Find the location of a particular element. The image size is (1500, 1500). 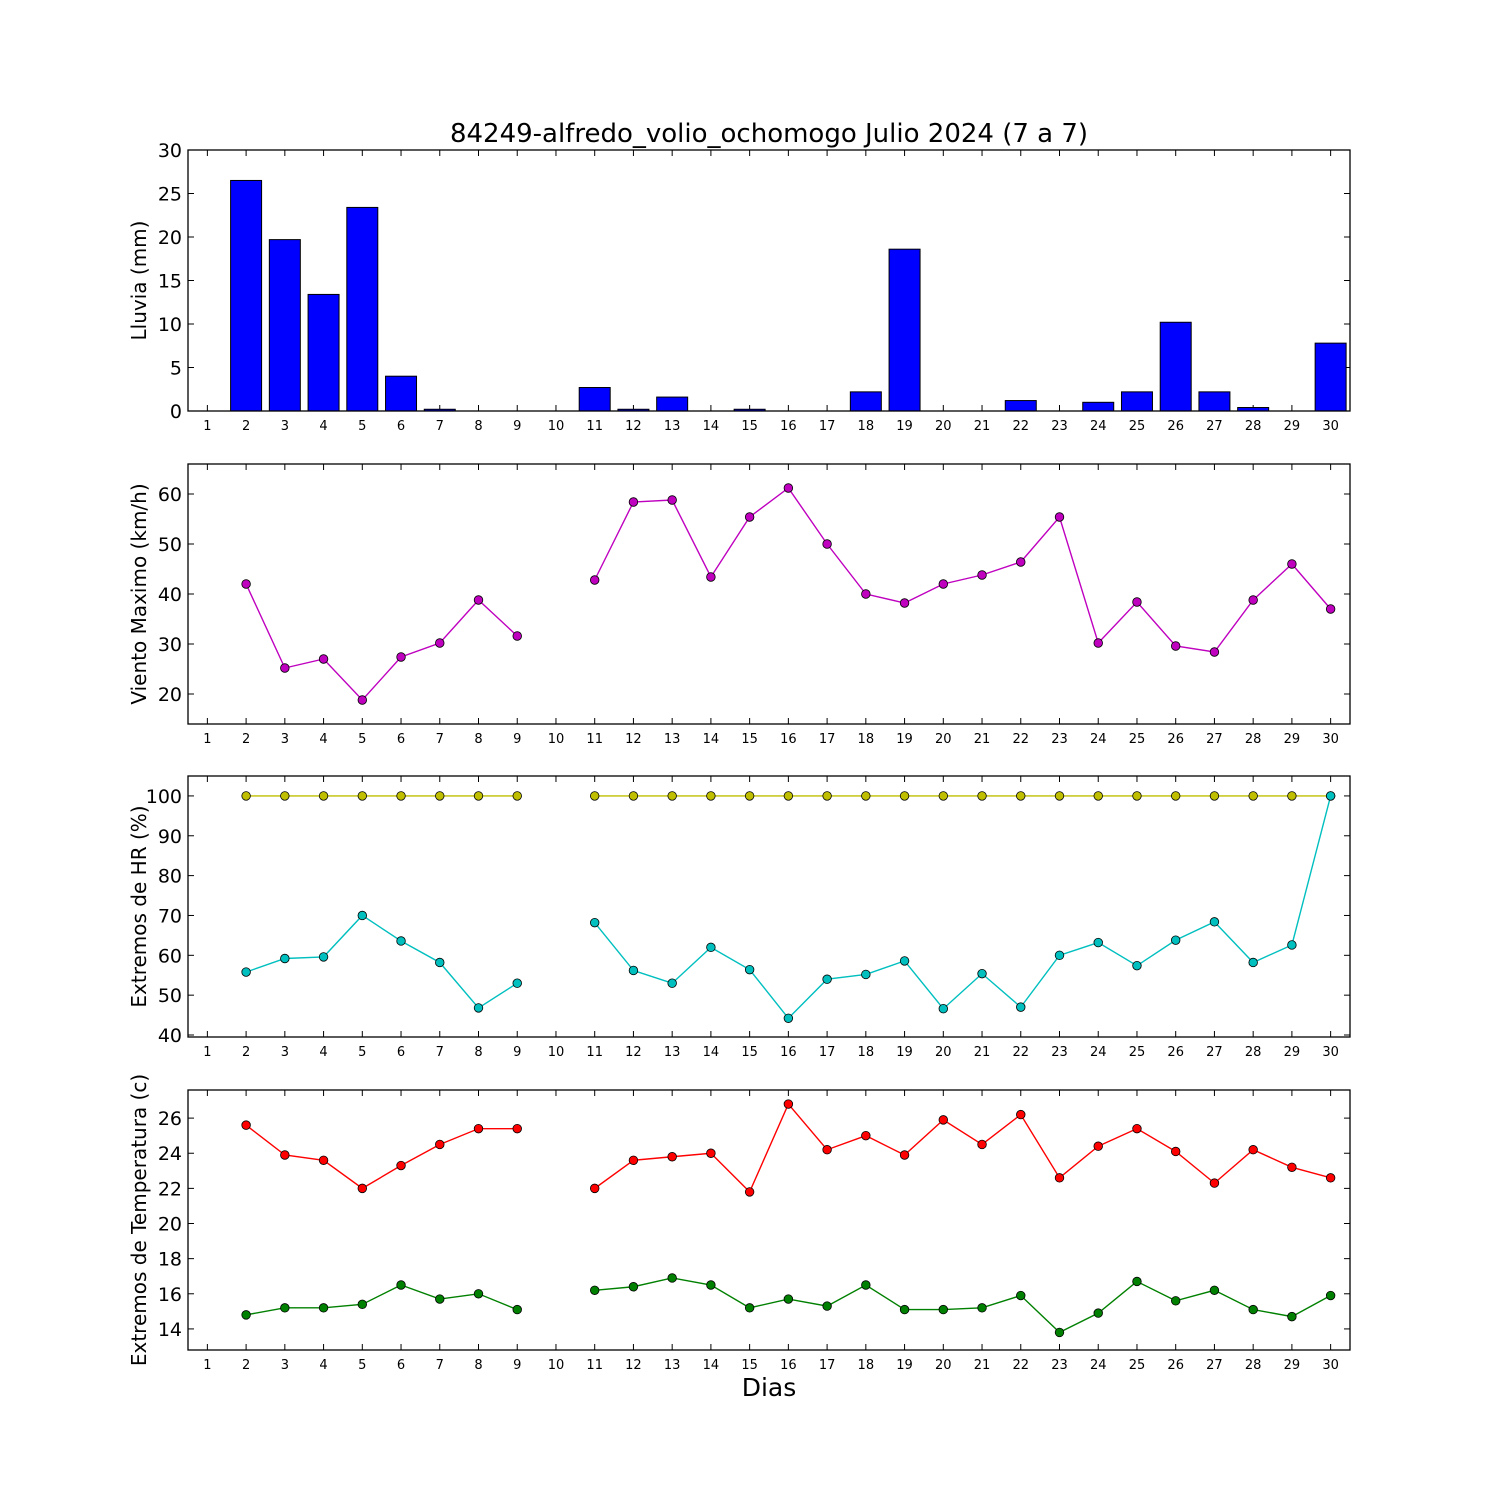

x-tick-label: 3 is located at coordinates (285, 1365).